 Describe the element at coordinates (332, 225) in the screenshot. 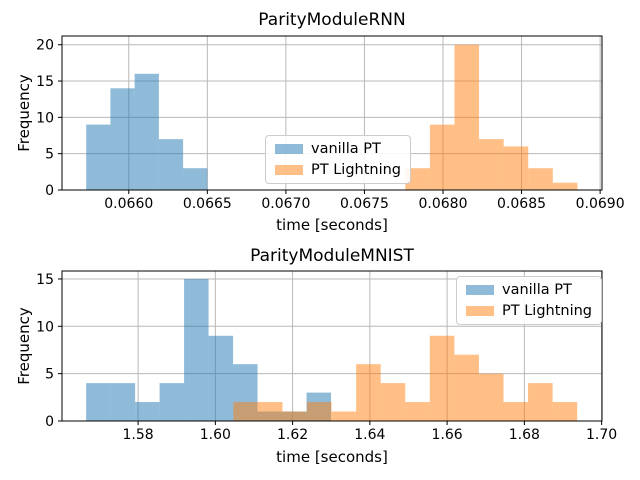

I see `x-axis-label-top: time [seconds]` at that location.